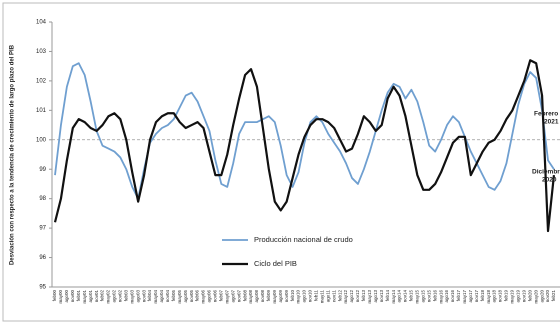 This screenshot has height=324, width=560. I want to click on x-tick-label: feb11, so click(316, 295).